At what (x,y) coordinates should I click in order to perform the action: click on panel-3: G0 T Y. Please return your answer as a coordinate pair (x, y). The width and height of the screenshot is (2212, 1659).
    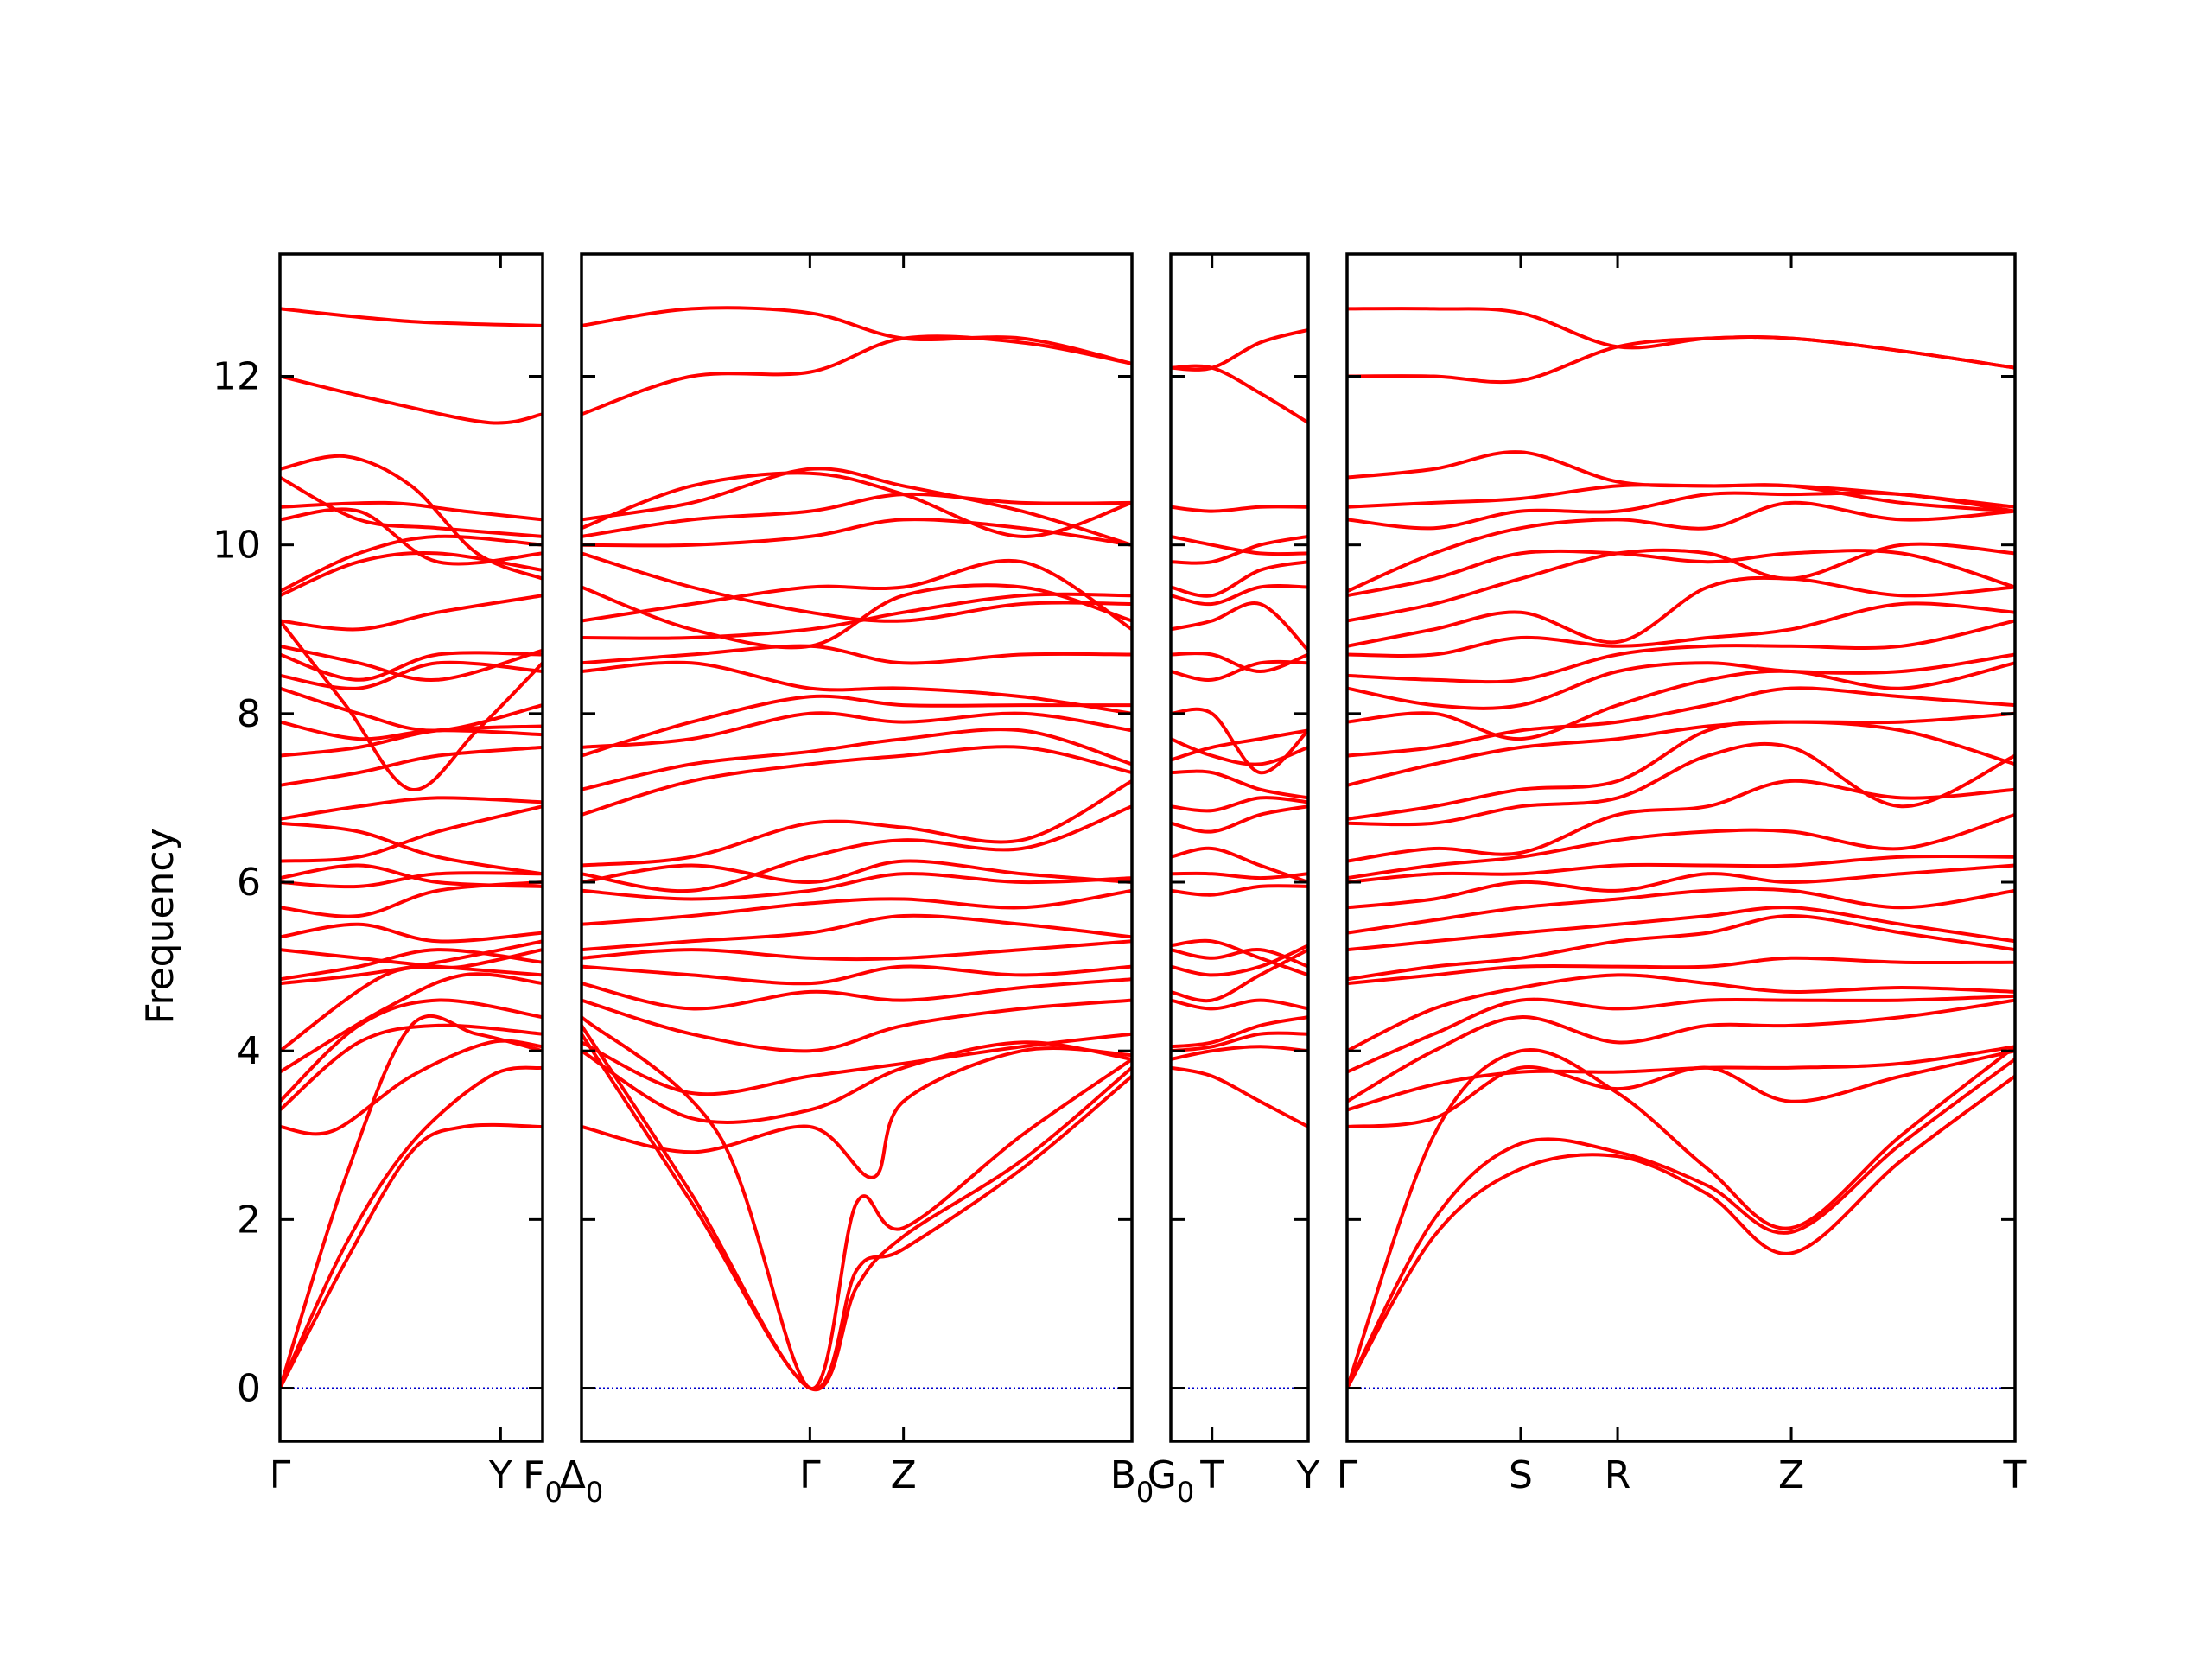
    Looking at the image, I should click on (1233, 880).